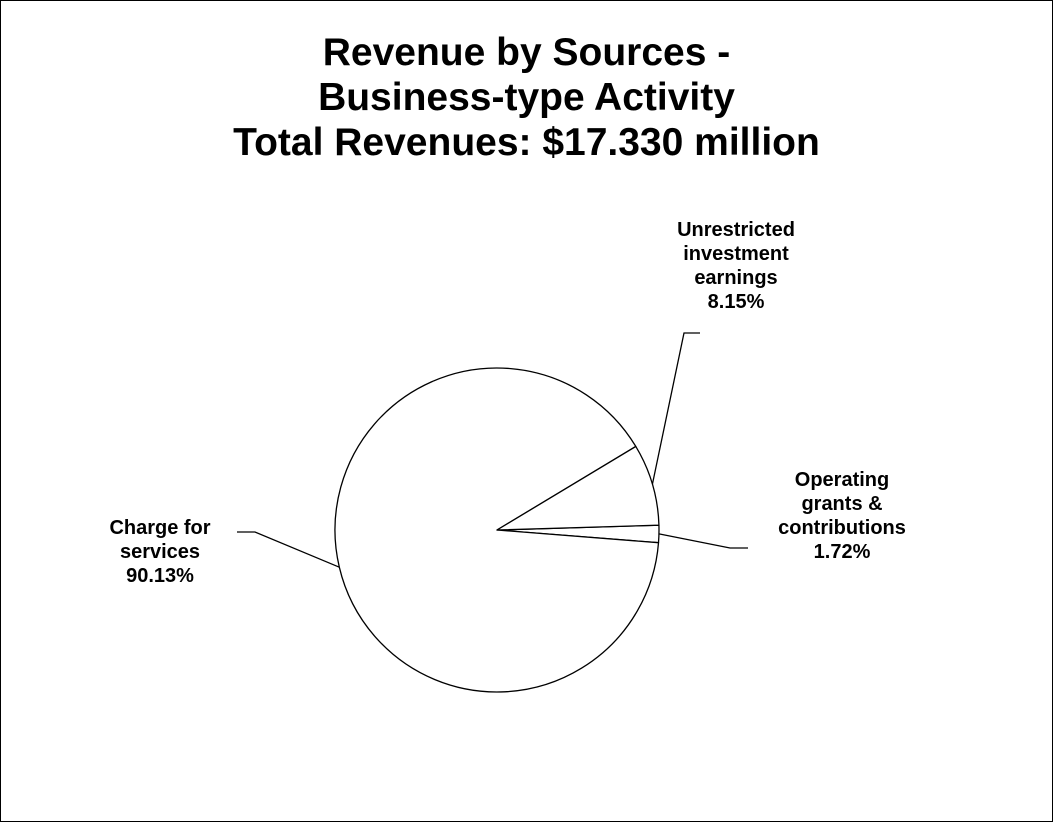 Image resolution: width=1053 pixels, height=822 pixels. I want to click on leader-line-charge-for-services, so click(288, 549).